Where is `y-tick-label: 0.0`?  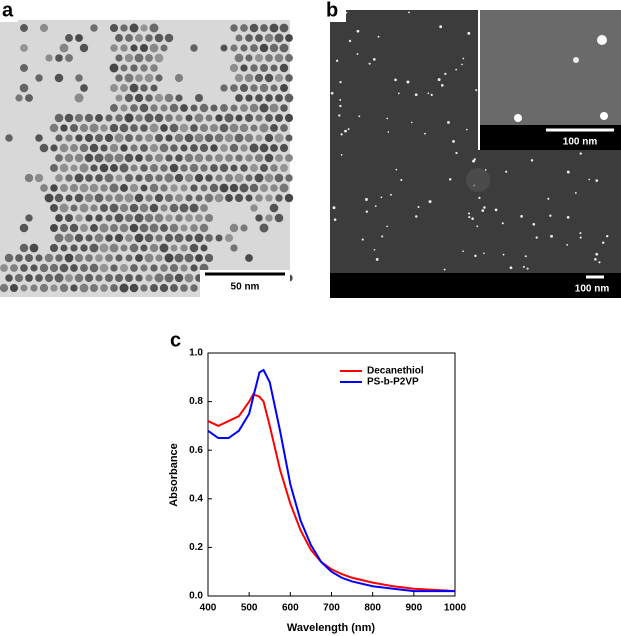 y-tick-label: 0.0 is located at coordinates (196, 596).